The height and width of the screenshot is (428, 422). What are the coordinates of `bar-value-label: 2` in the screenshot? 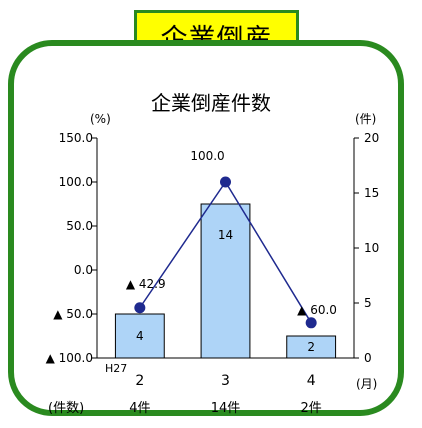 It's located at (311, 347).